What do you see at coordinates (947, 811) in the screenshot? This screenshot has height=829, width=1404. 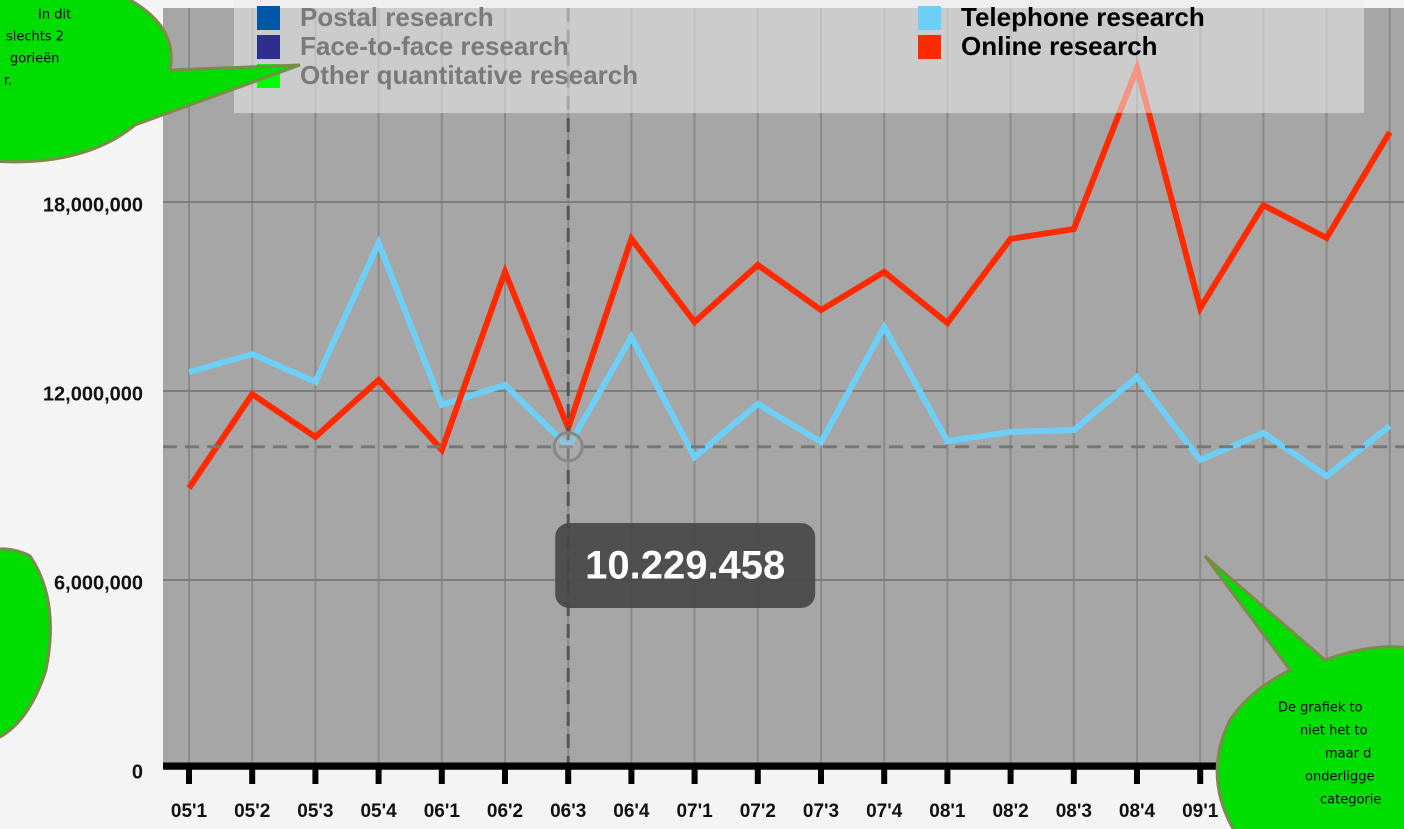 I see `x-tick-label: 08'1` at bounding box center [947, 811].